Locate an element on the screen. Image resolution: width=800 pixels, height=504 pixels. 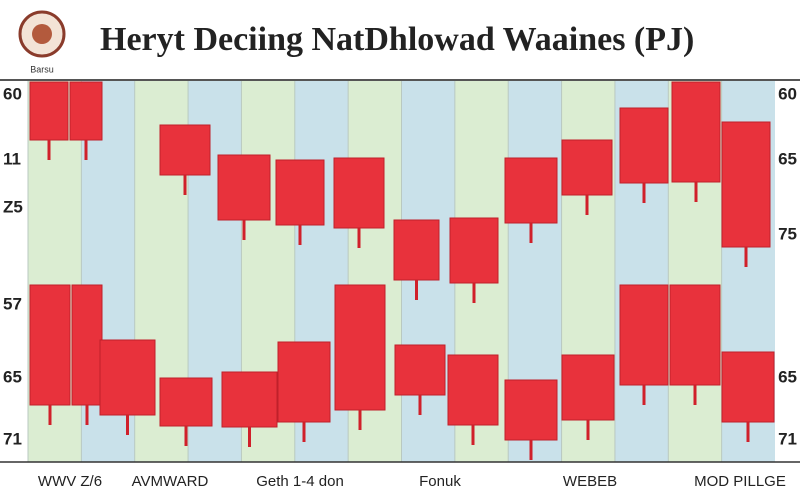
bottom-label: Geth 1-4 don is located at coordinates (300, 481).